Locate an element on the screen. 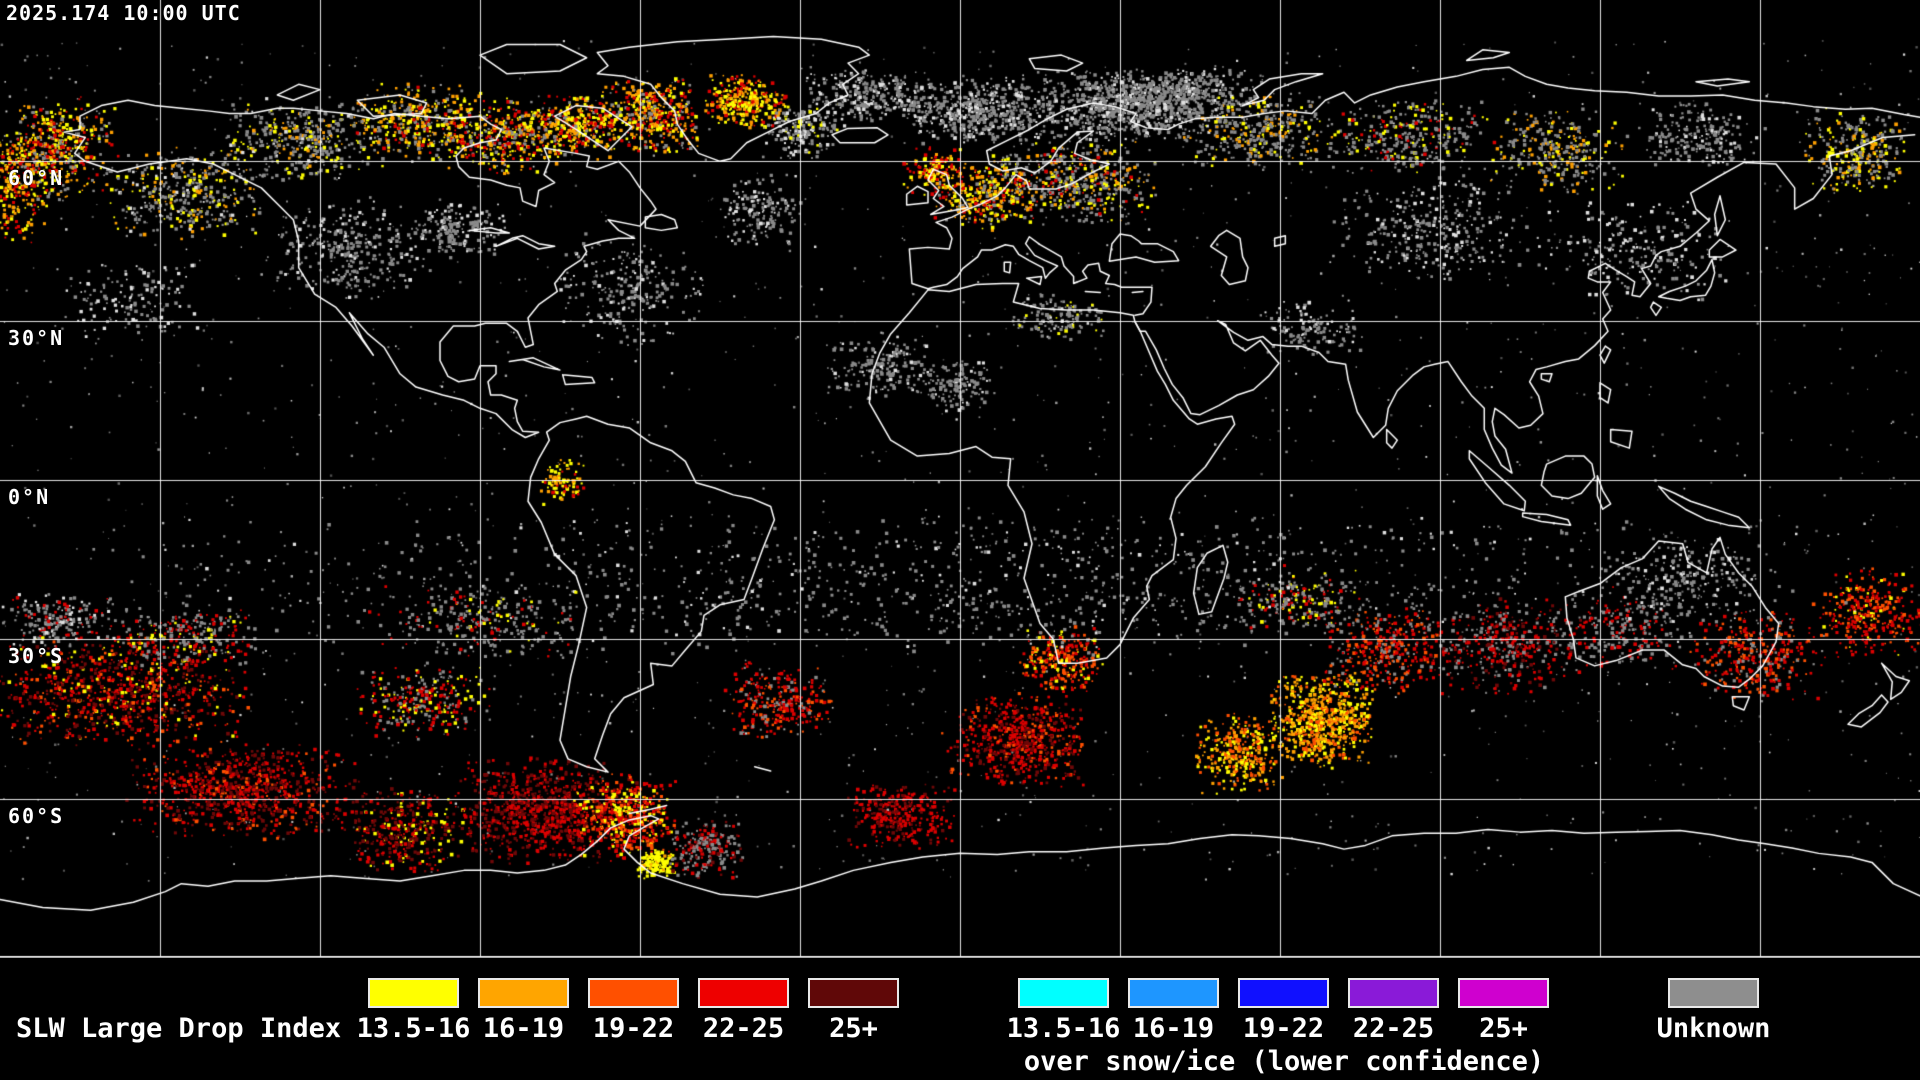 The height and width of the screenshot is (1080, 1920). snowice-label-13.5-16: 13.5-16 is located at coordinates (1063, 1028).